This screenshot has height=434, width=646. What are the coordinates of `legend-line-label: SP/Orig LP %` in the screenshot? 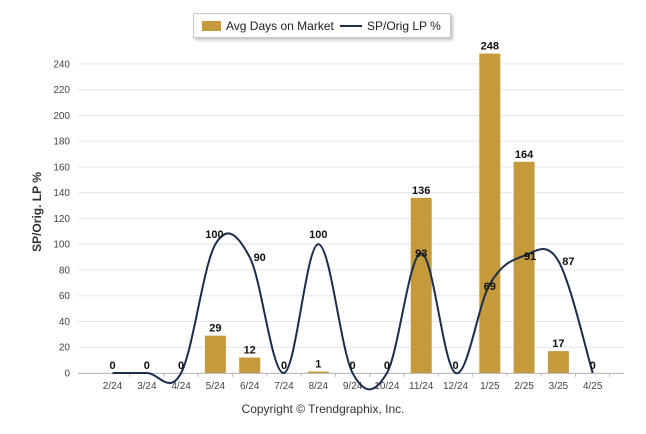 It's located at (404, 26).